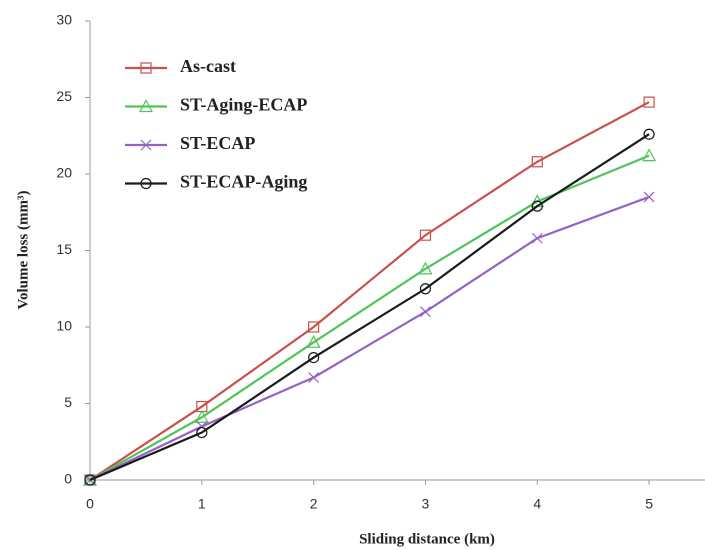 The width and height of the screenshot is (705, 550). Describe the element at coordinates (68, 402) in the screenshot. I see `y-tick-label: 5` at that location.